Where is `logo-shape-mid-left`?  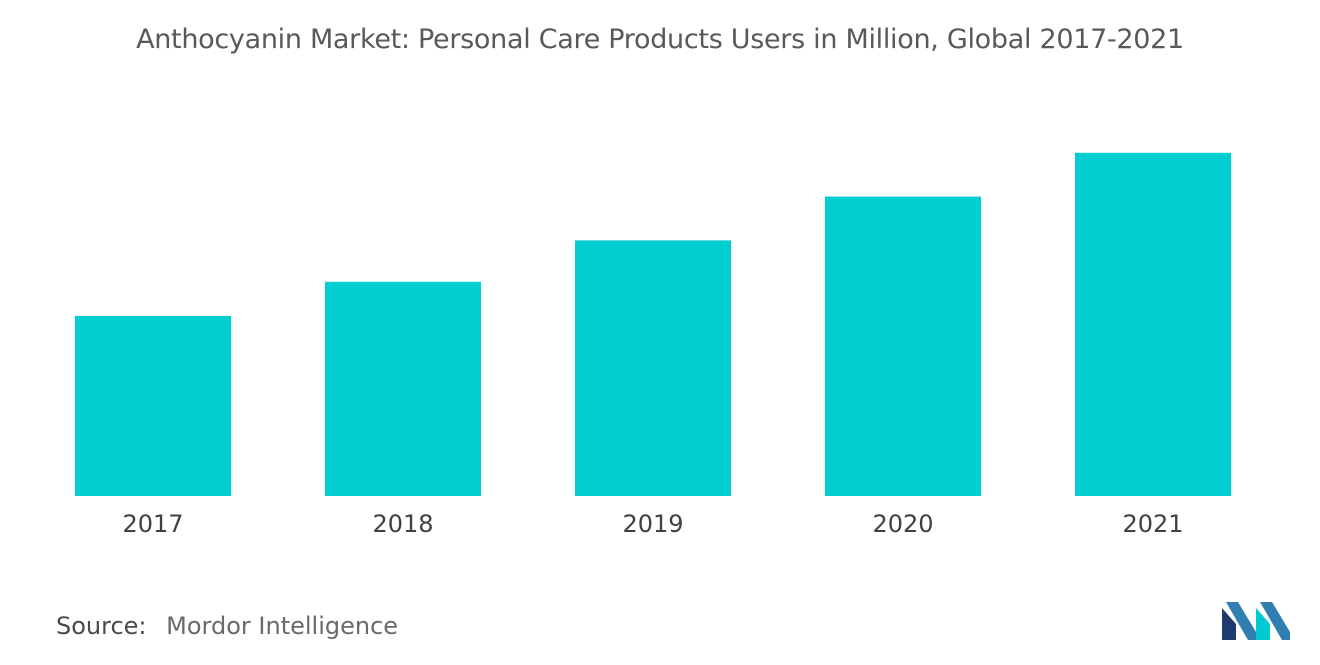 logo-shape-mid-left is located at coordinates (1241, 621).